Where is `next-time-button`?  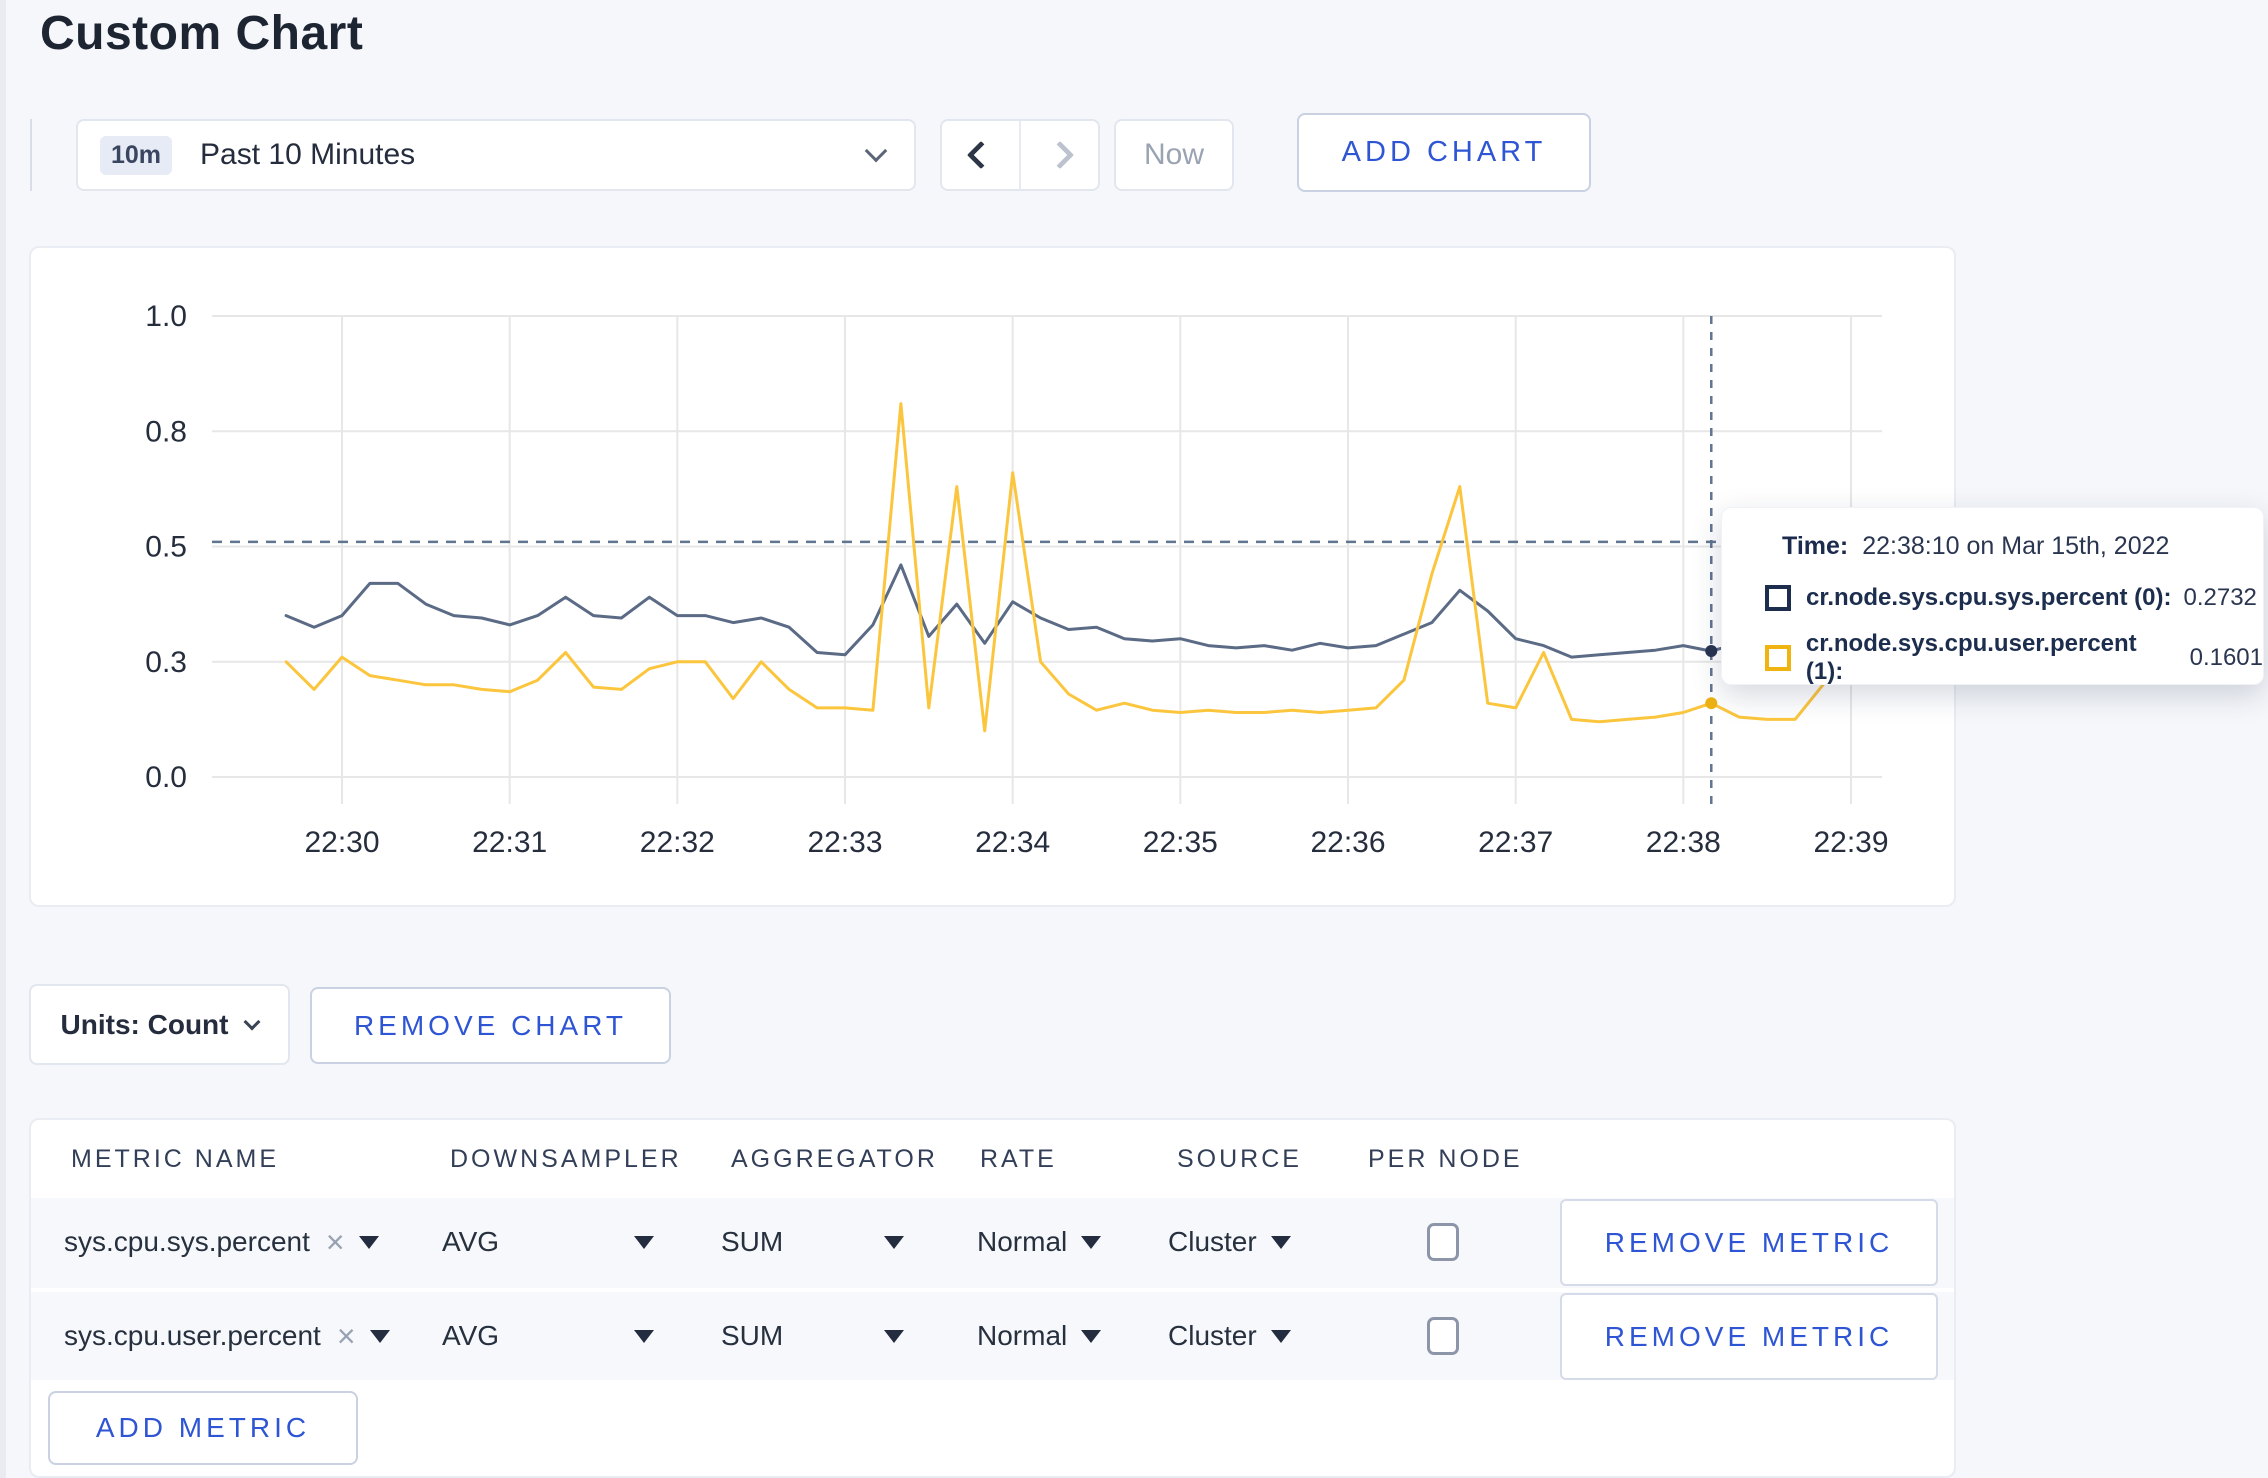
next-time-button is located at coordinates (1058, 155).